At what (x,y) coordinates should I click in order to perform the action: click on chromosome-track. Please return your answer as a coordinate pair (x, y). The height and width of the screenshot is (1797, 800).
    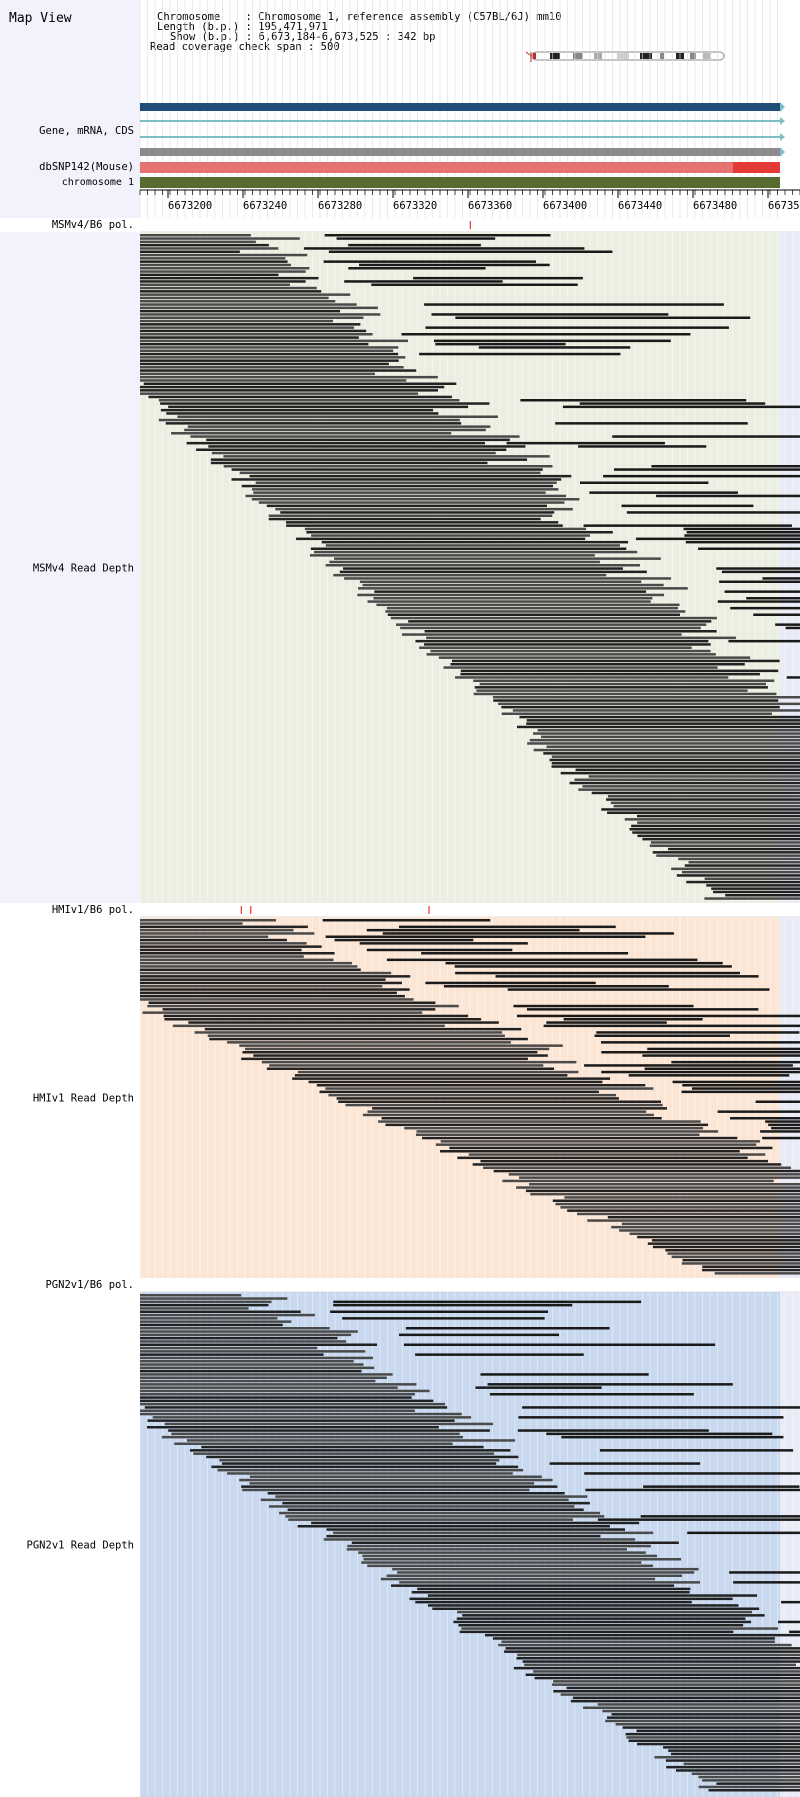
    Looking at the image, I should click on (460, 182).